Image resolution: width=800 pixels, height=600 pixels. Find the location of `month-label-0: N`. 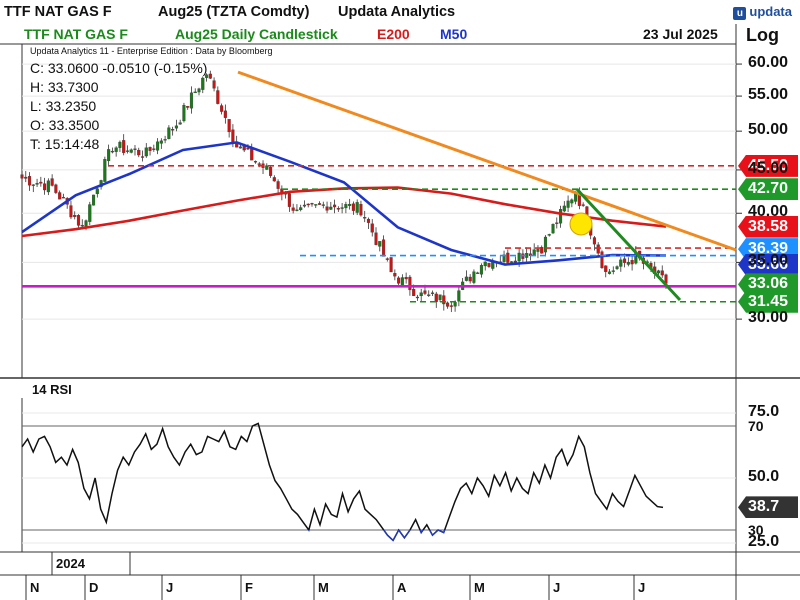

month-label-0: N is located at coordinates (35, 587).